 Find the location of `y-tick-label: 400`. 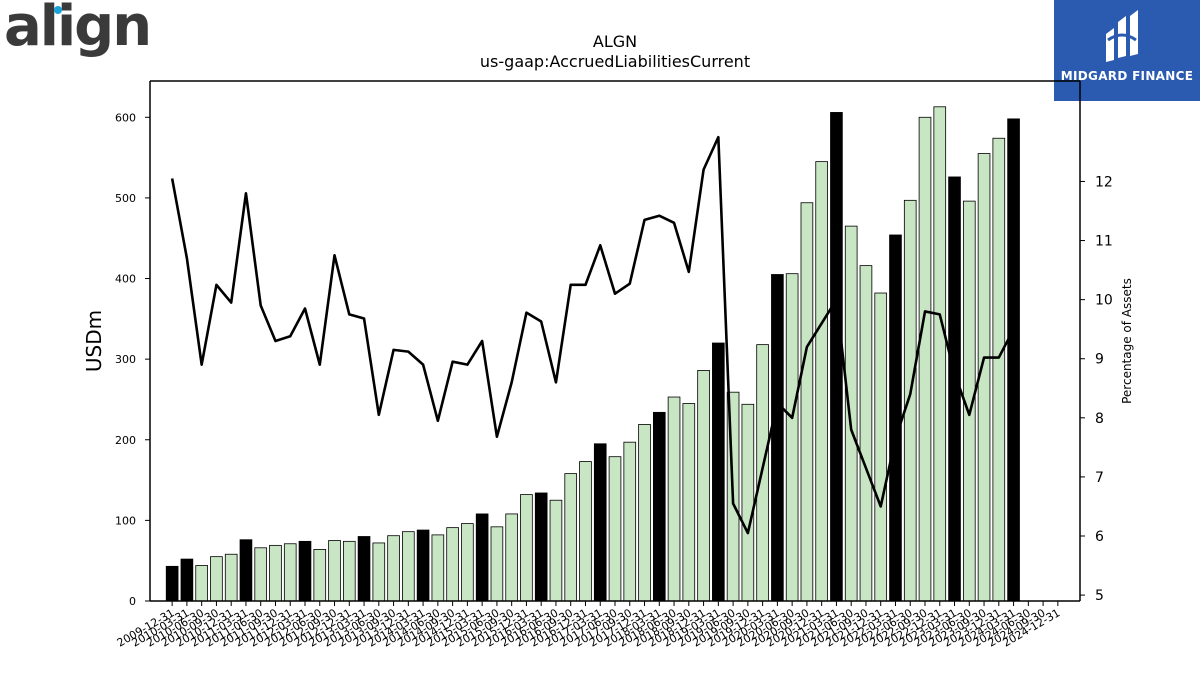

y-tick-label: 400 is located at coordinates (125, 279).